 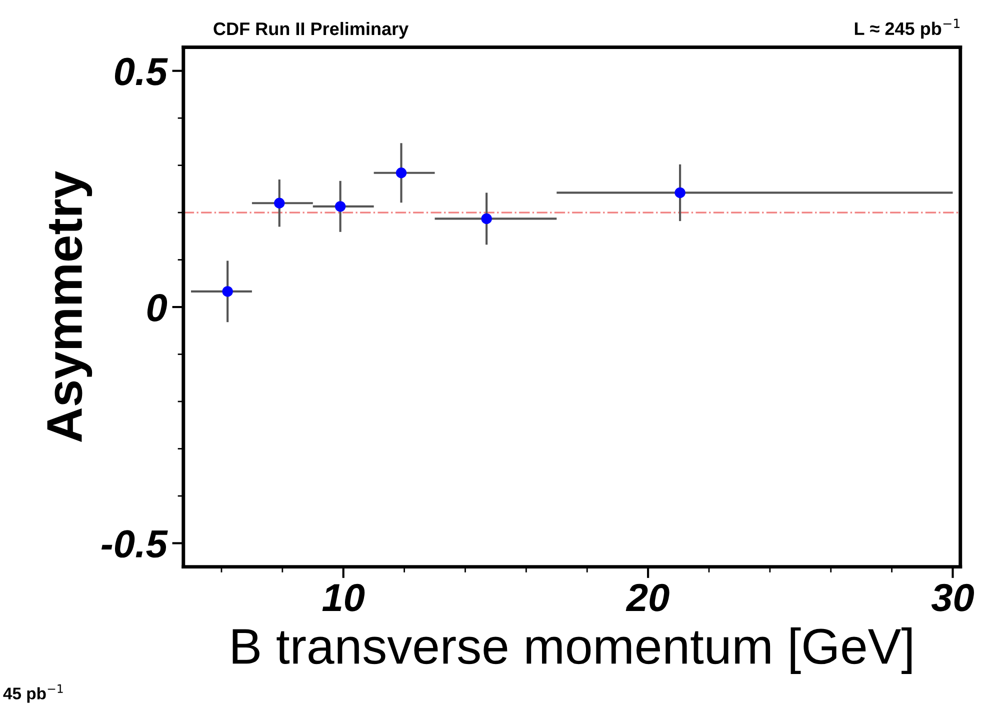 What do you see at coordinates (343, 598) in the screenshot?
I see `x-tick-label: 10` at bounding box center [343, 598].